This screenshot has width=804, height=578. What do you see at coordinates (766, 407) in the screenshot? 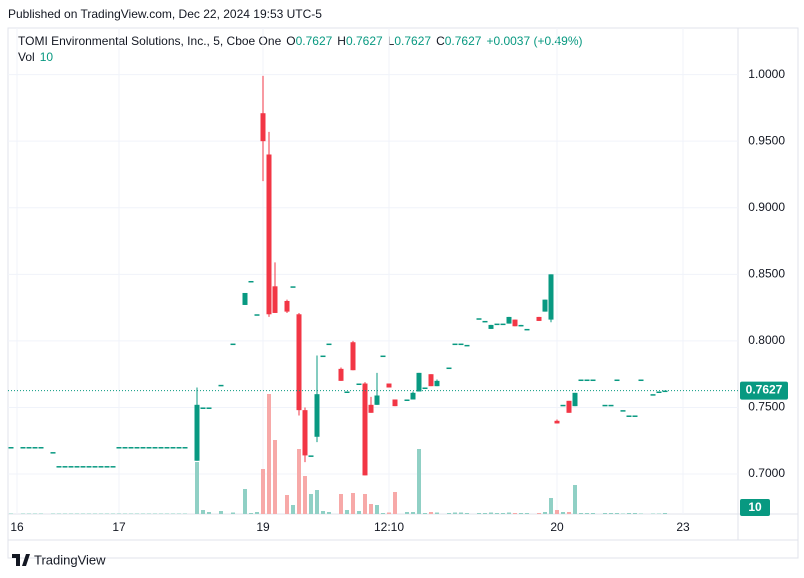
I see `y-tick-label: 0.7500` at bounding box center [766, 407].